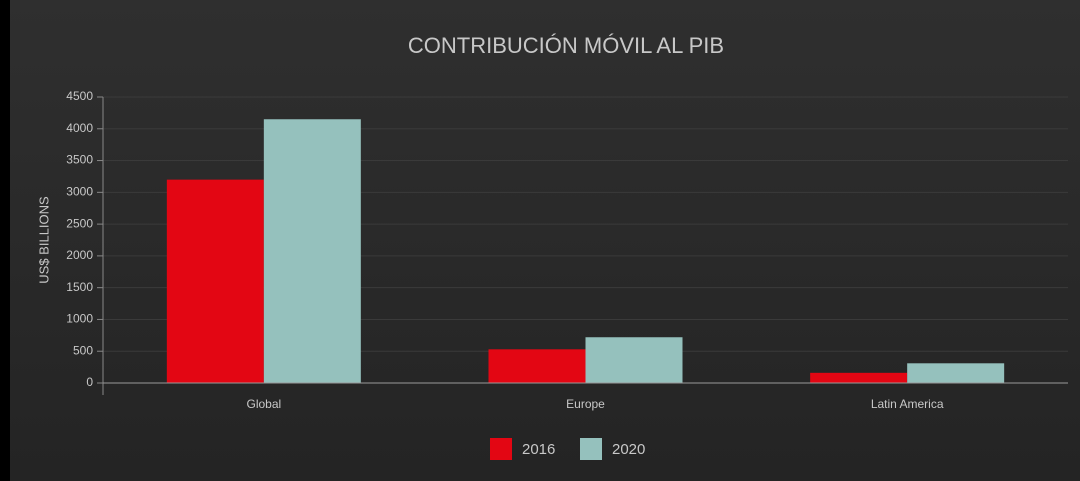 The width and height of the screenshot is (1080, 481). Describe the element at coordinates (585, 404) in the screenshot. I see `x-tick-label: Europe` at that location.